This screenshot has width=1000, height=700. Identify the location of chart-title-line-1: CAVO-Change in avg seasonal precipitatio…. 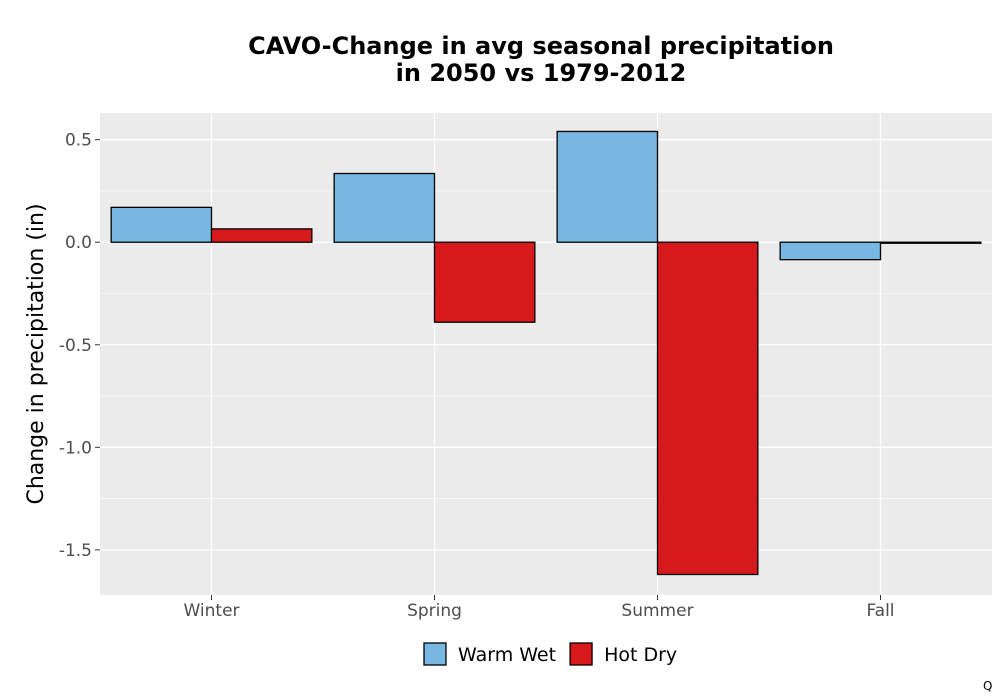
(541, 46).